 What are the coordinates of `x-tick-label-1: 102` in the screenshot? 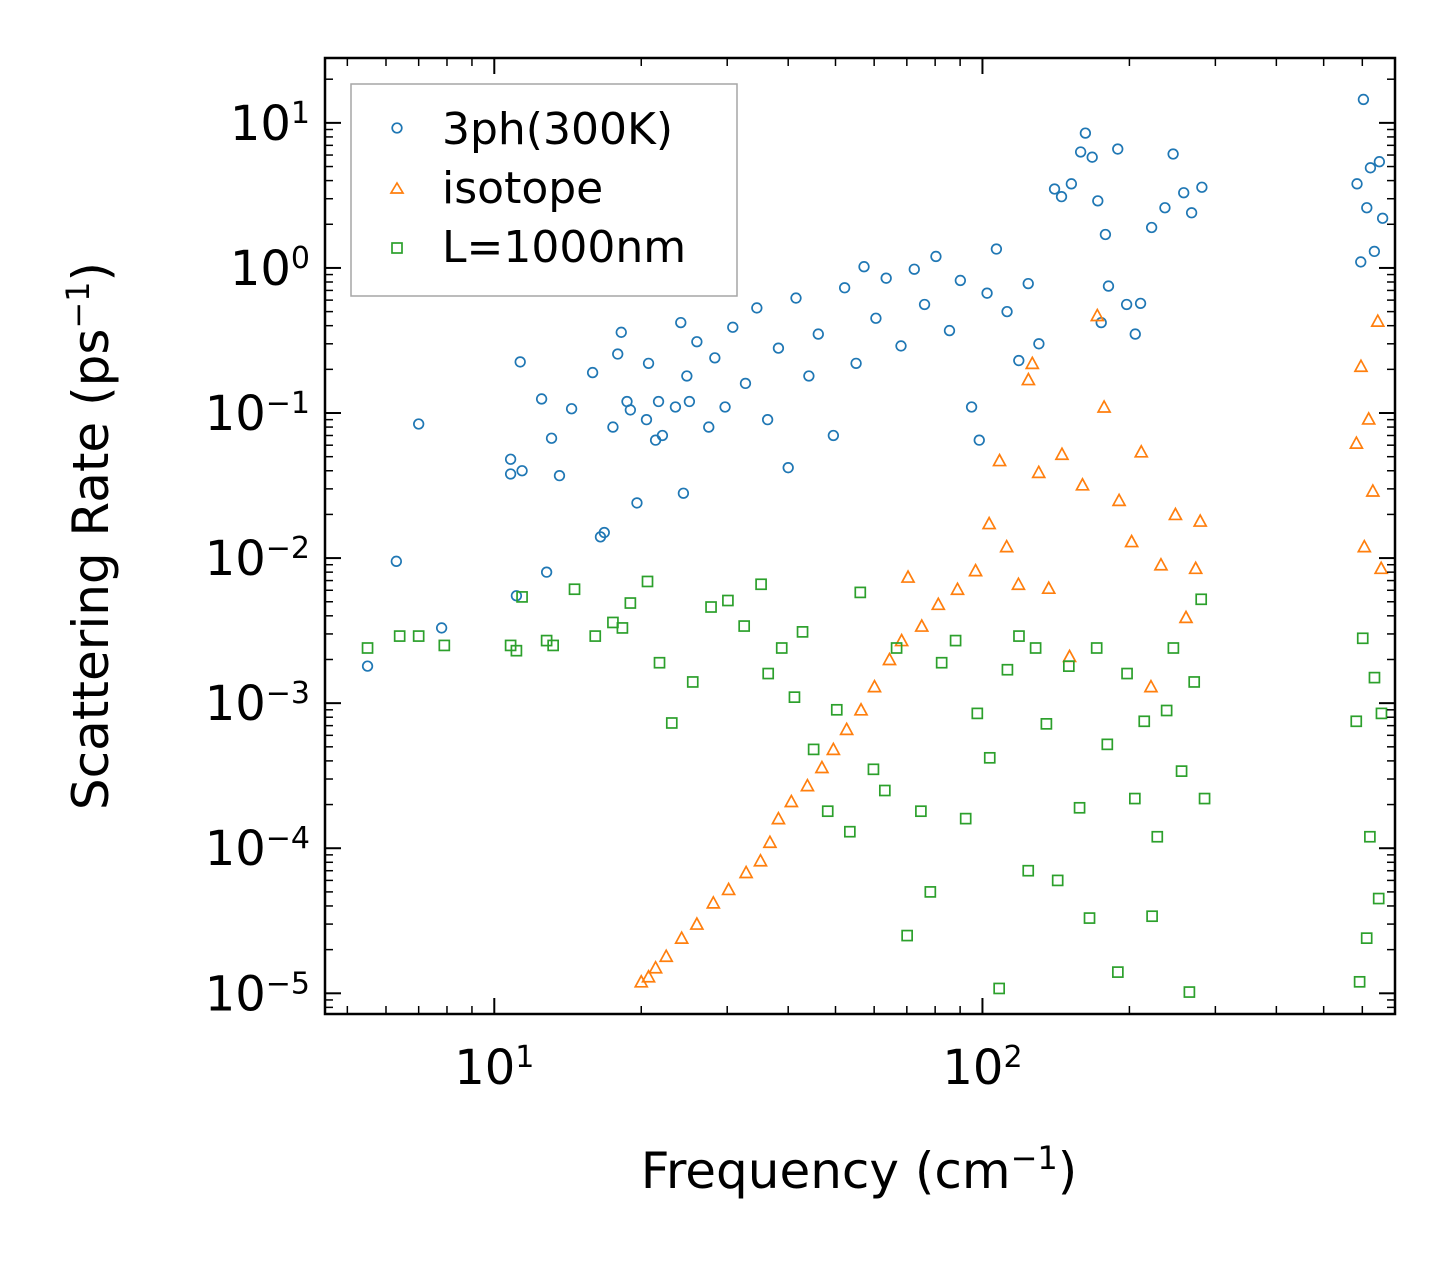 It's located at (982, 1068).